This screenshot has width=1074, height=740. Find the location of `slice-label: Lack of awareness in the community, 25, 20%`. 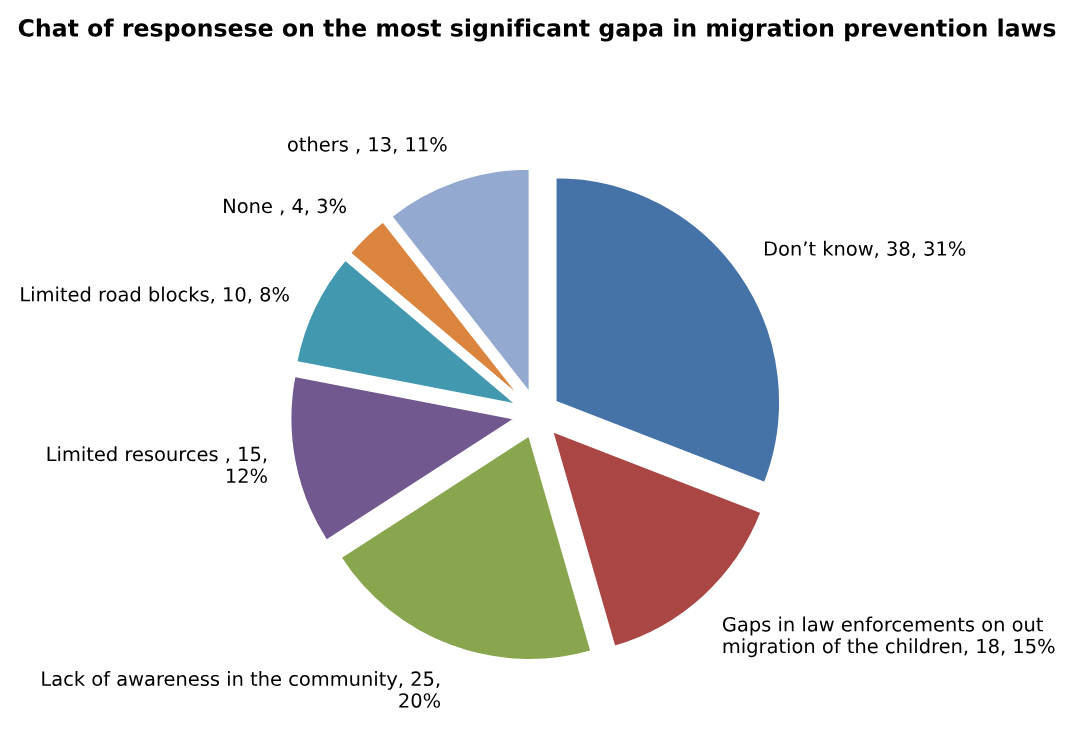

slice-label: Lack of awareness in the community, 25, 20% is located at coordinates (241, 689).